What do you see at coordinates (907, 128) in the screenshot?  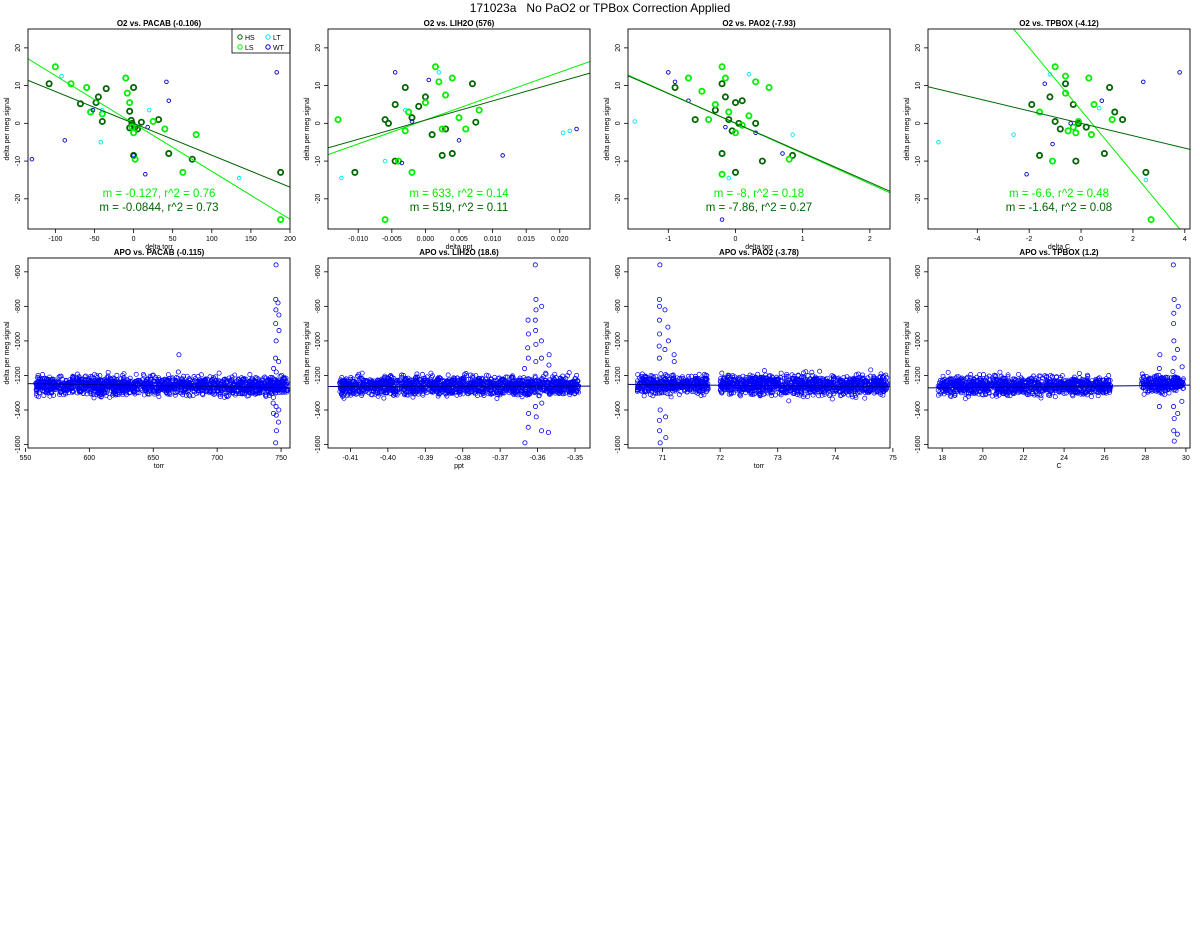 I see `y-axis-label: delta per meg signal` at bounding box center [907, 128].